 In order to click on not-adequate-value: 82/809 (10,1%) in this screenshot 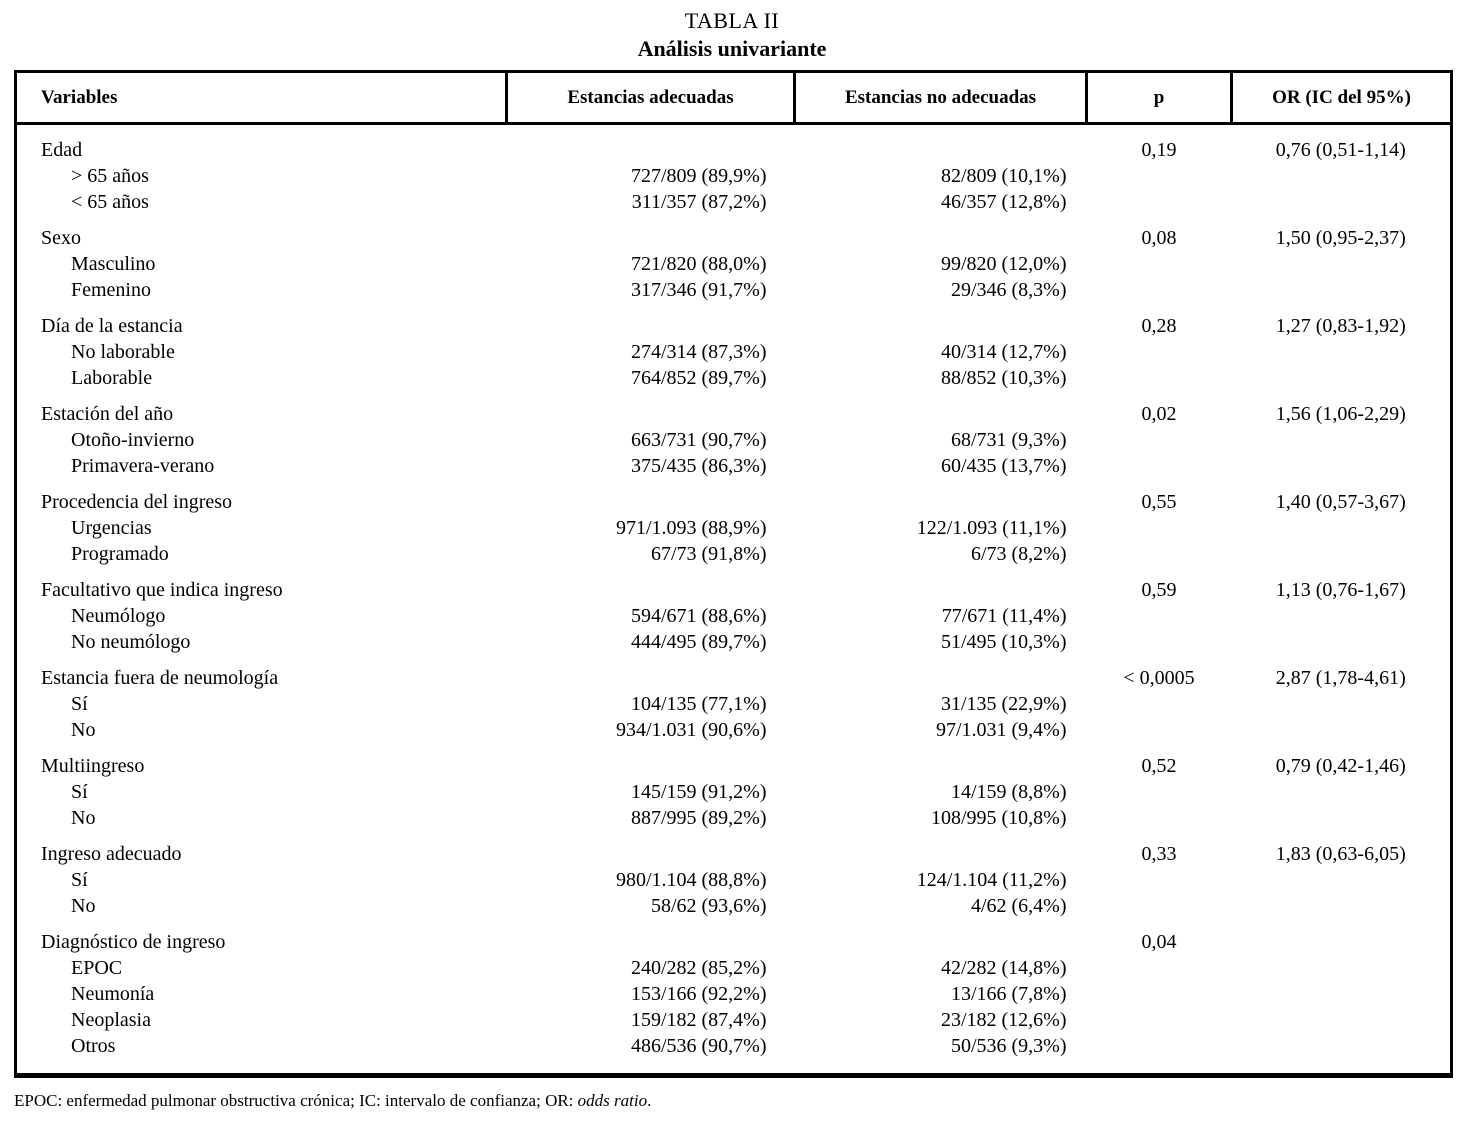, I will do `click(1003, 176)`.